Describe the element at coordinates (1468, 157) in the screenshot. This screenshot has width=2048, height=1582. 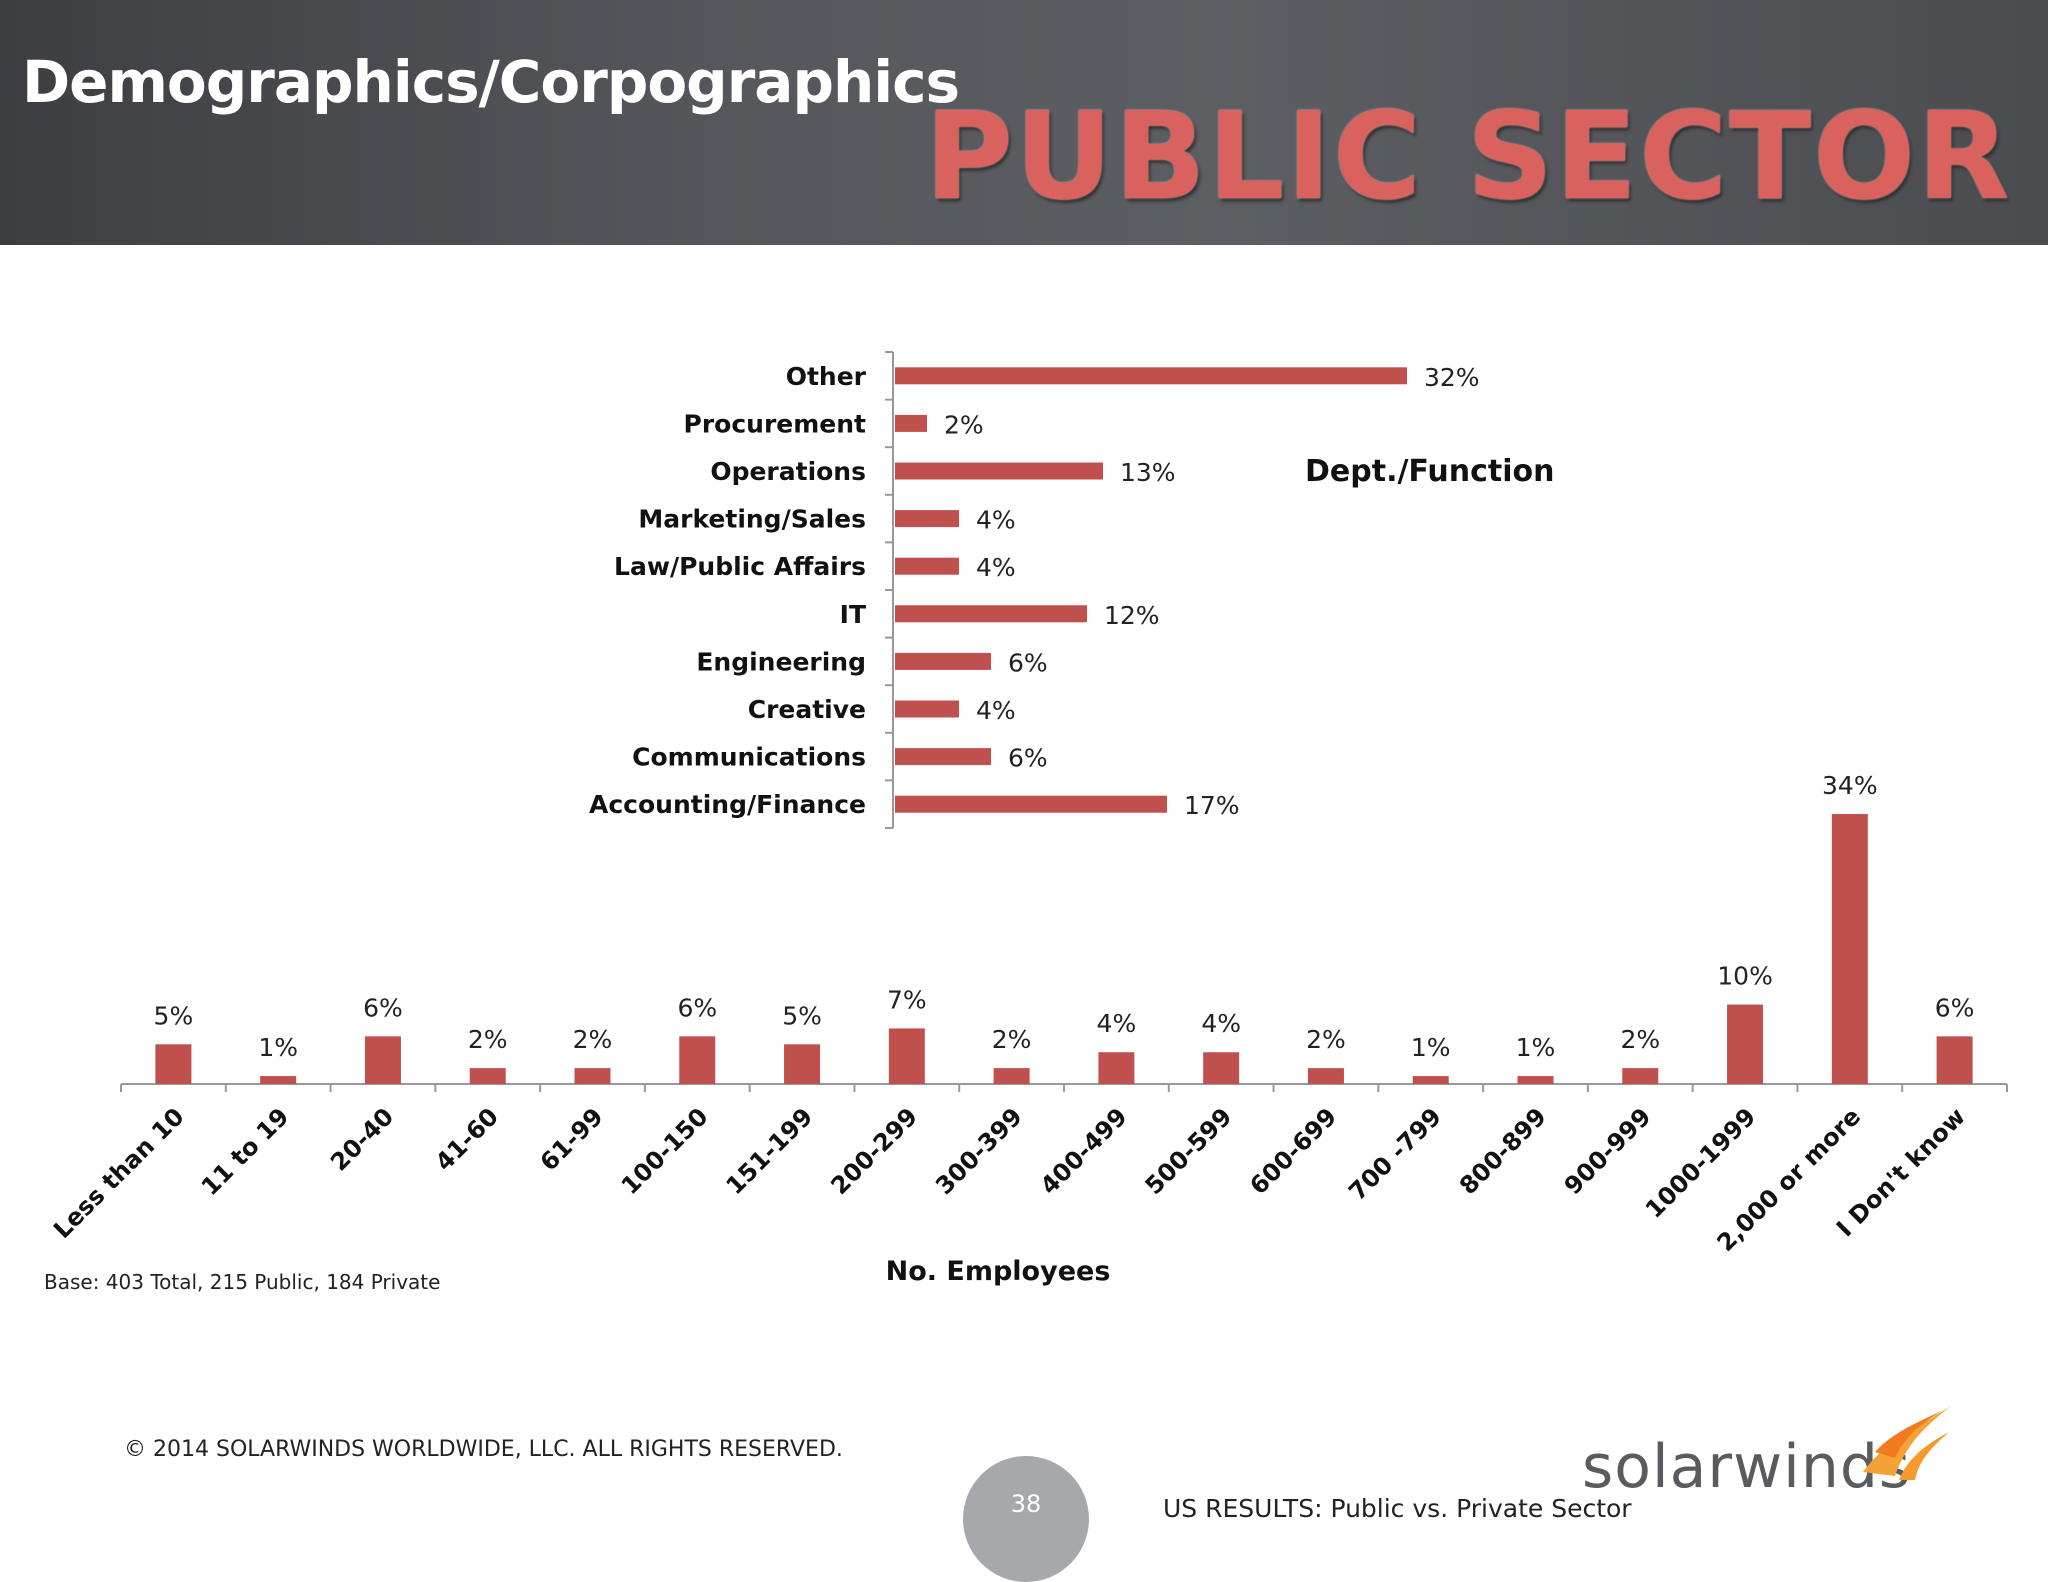
I see `public-sector-banner: PUBLIC SECTOR` at that location.